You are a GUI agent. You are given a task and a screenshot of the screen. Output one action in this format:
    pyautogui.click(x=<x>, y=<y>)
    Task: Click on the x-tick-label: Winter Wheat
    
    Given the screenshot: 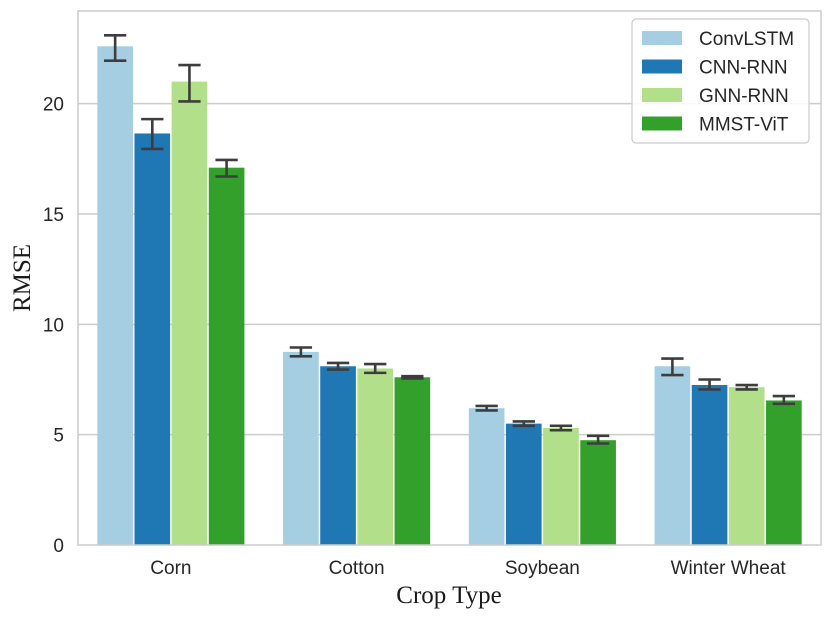 What is the action you would take?
    pyautogui.click(x=729, y=568)
    